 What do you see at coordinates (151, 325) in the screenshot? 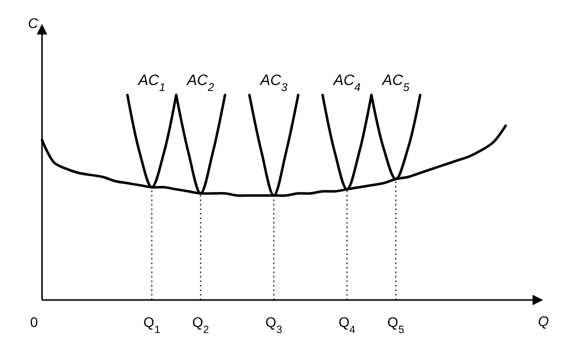
I see `x-tick-label: Q$_{1}$` at bounding box center [151, 325].